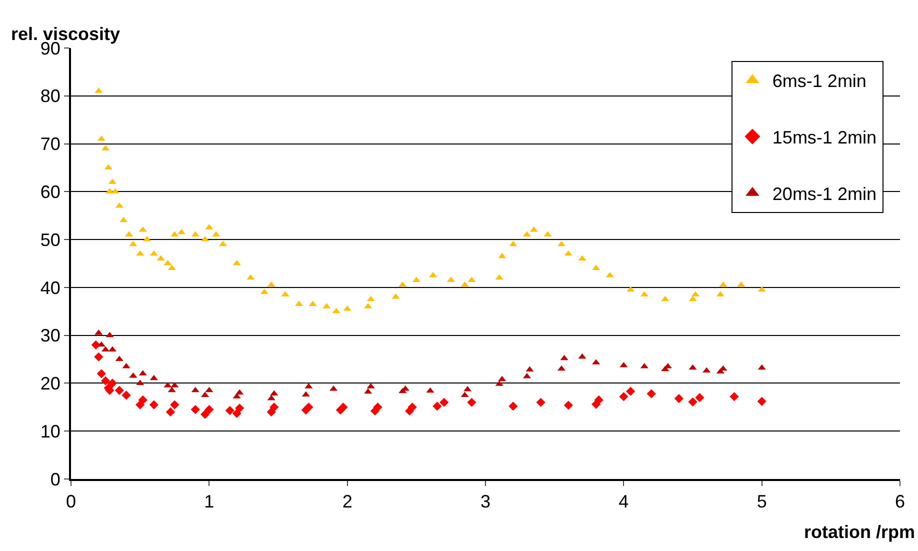  I want to click on y-tick-label: 0, so click(55, 479).